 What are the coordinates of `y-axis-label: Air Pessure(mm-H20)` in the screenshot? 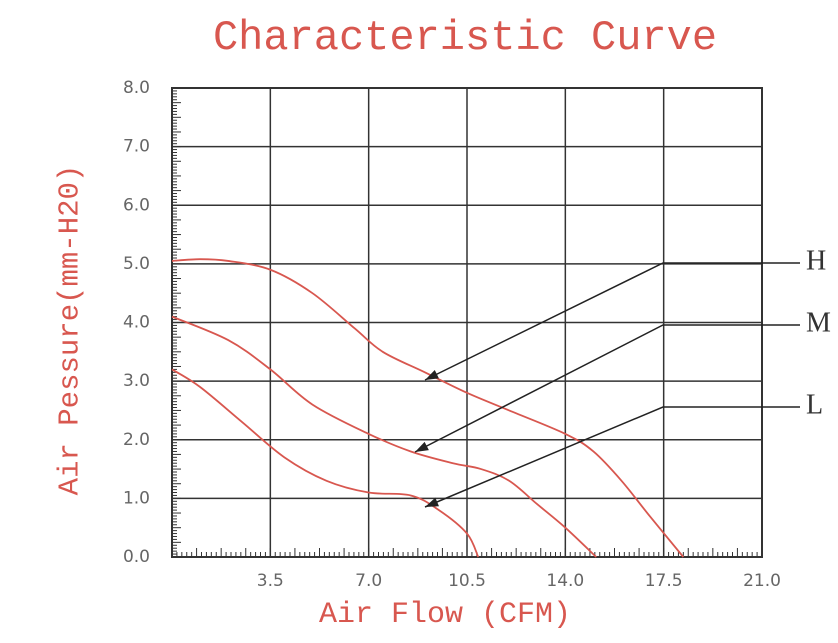 It's located at (70, 330).